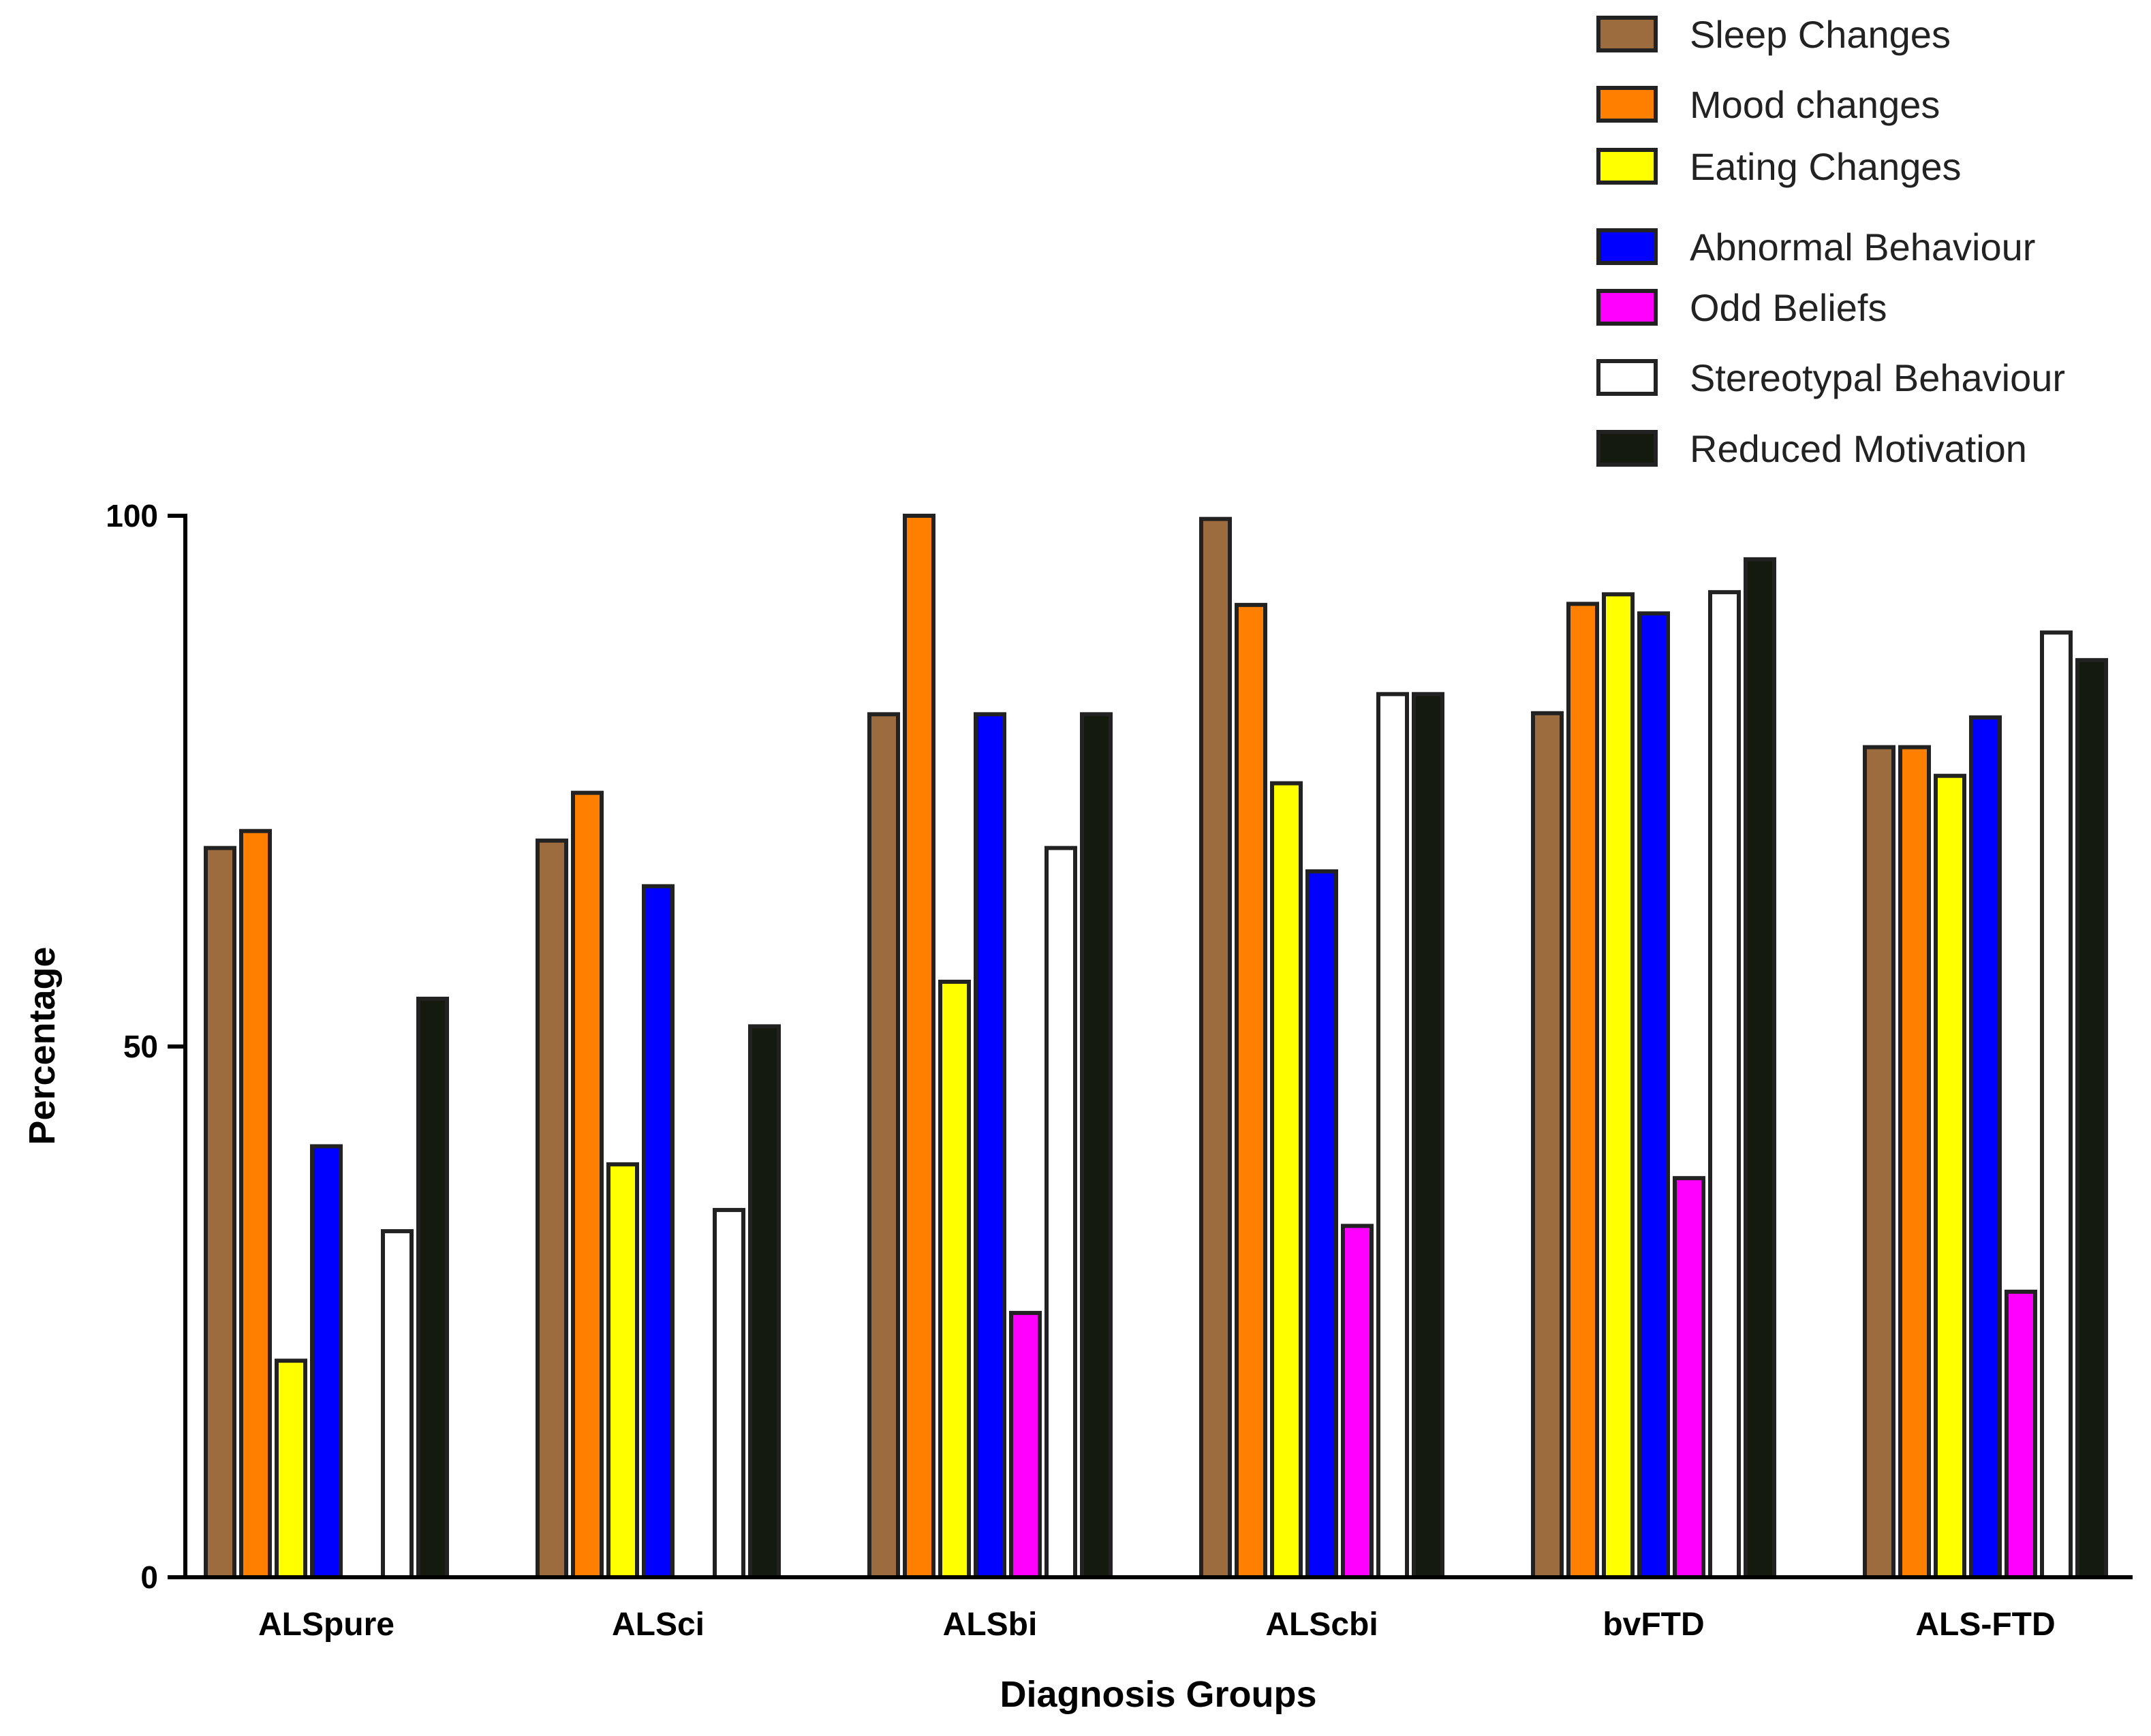 Image resolution: width=2151 pixels, height=1736 pixels. I want to click on bar-bvftd-stereotypal-behaviour, so click(1724, 1084).